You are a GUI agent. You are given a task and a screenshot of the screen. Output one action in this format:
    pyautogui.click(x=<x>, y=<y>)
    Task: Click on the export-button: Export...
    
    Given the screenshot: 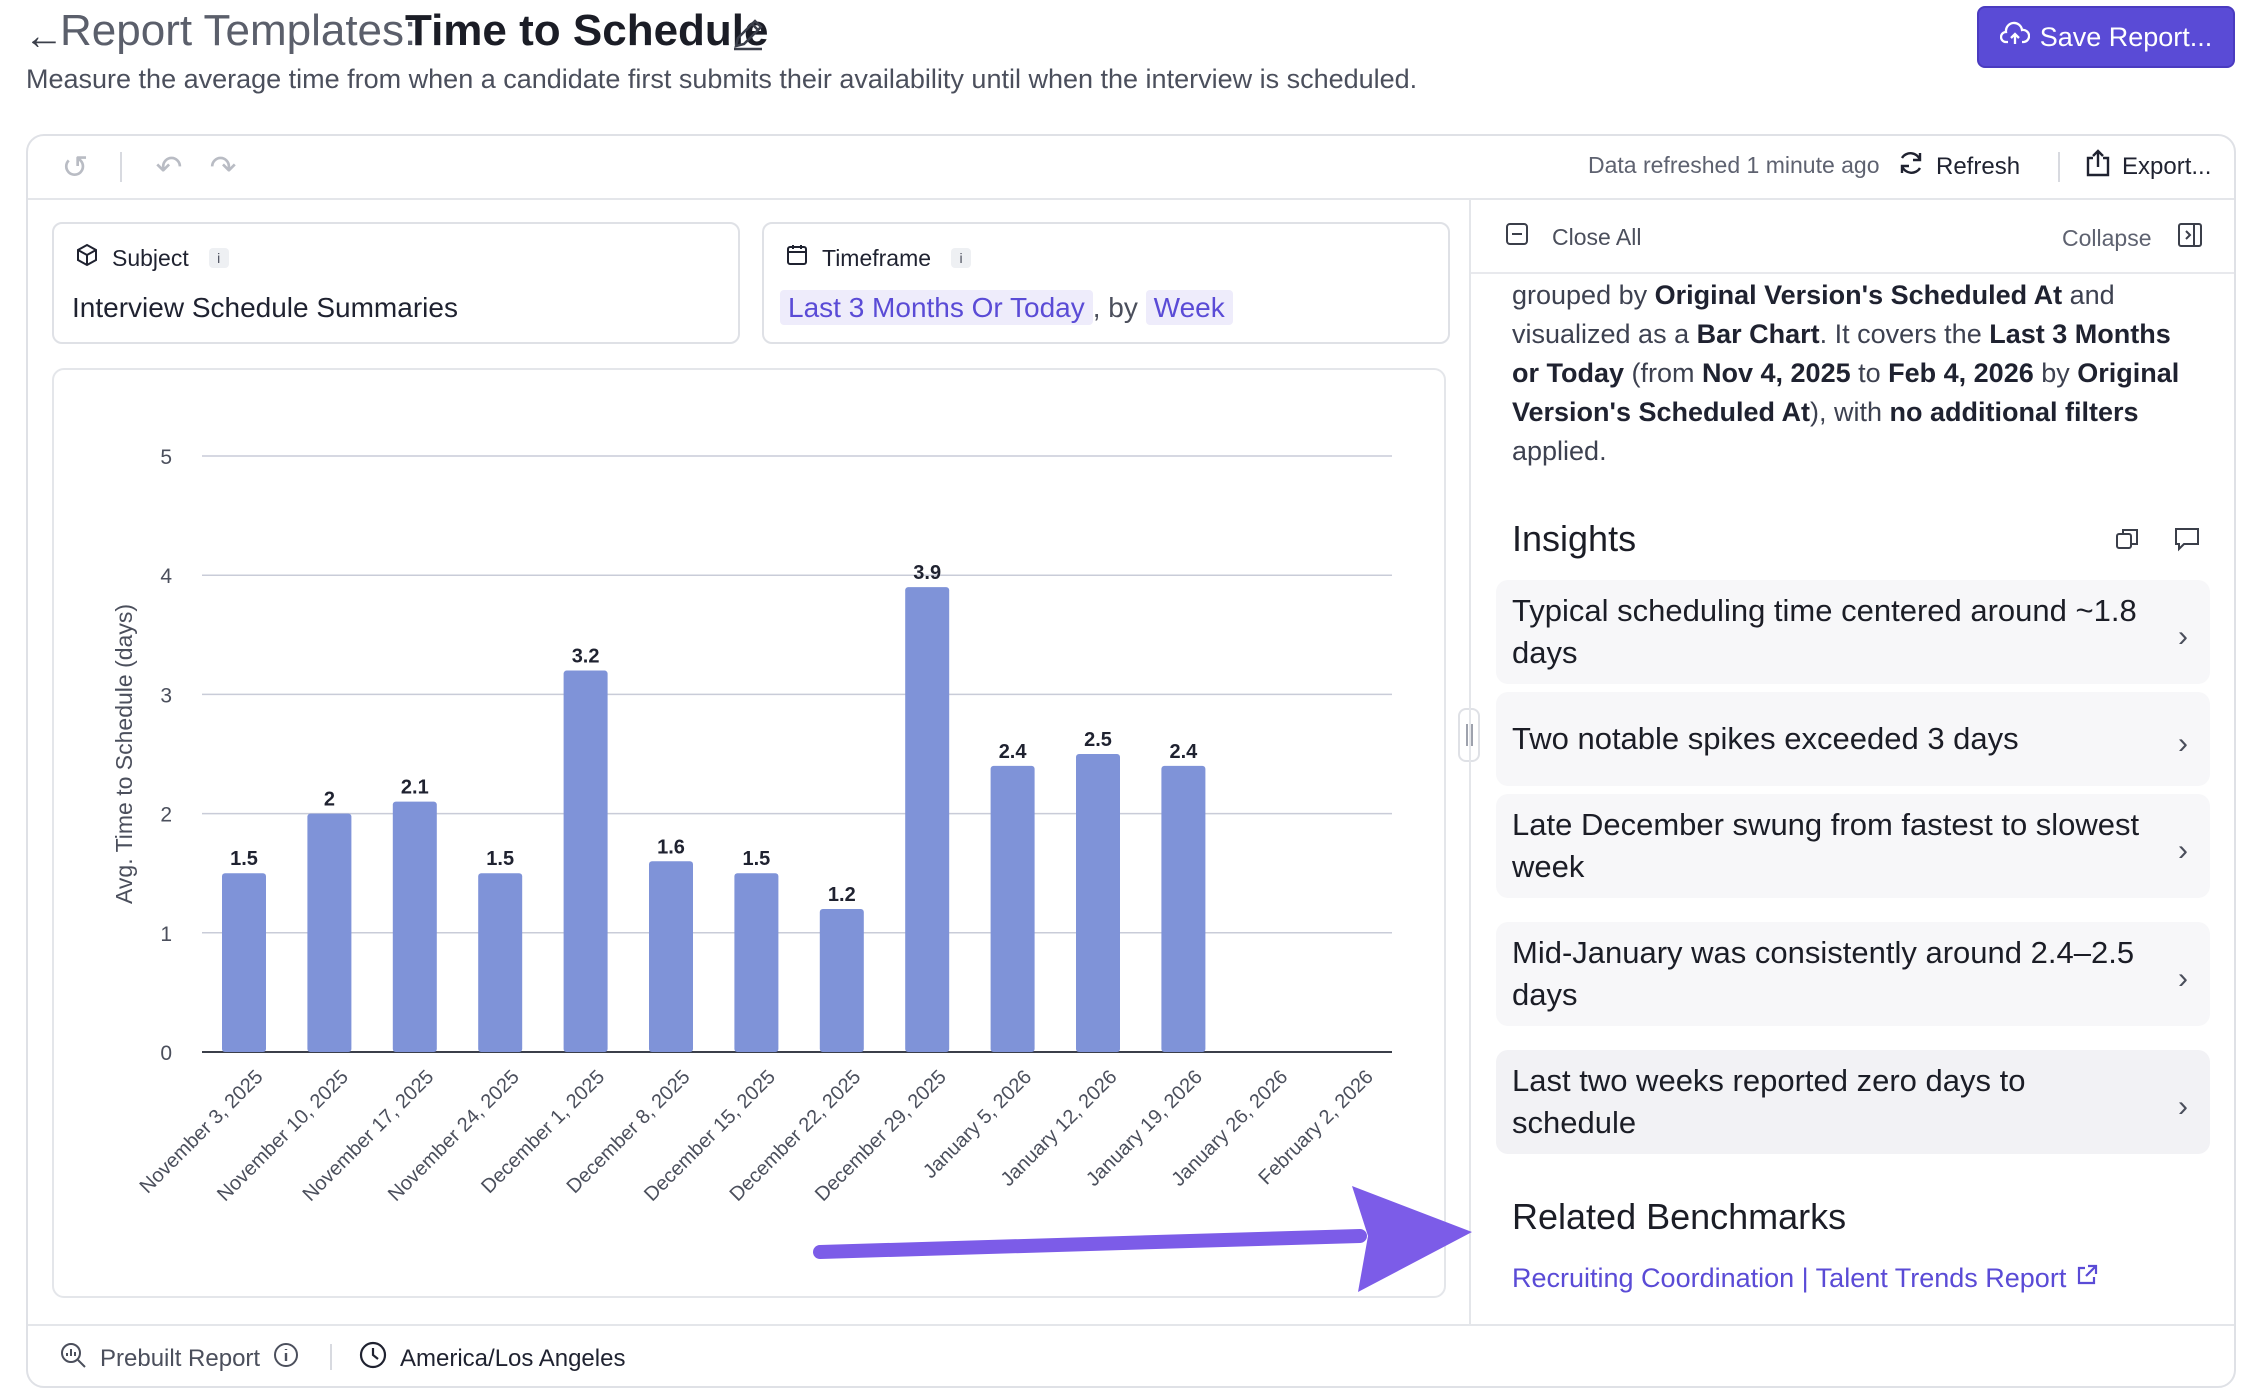 What is the action you would take?
    pyautogui.click(x=2147, y=166)
    